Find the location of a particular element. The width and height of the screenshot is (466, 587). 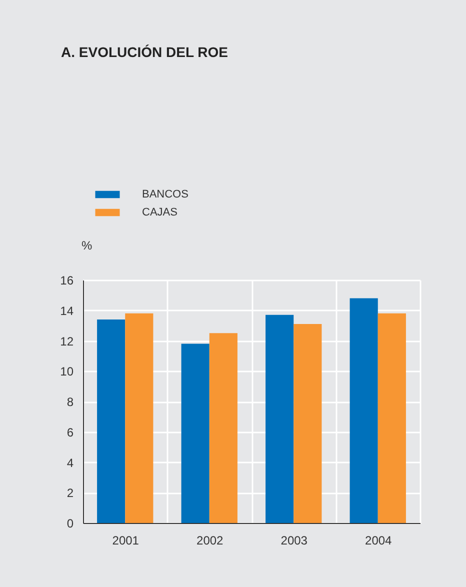

x-tick-label: 2003 is located at coordinates (294, 541).